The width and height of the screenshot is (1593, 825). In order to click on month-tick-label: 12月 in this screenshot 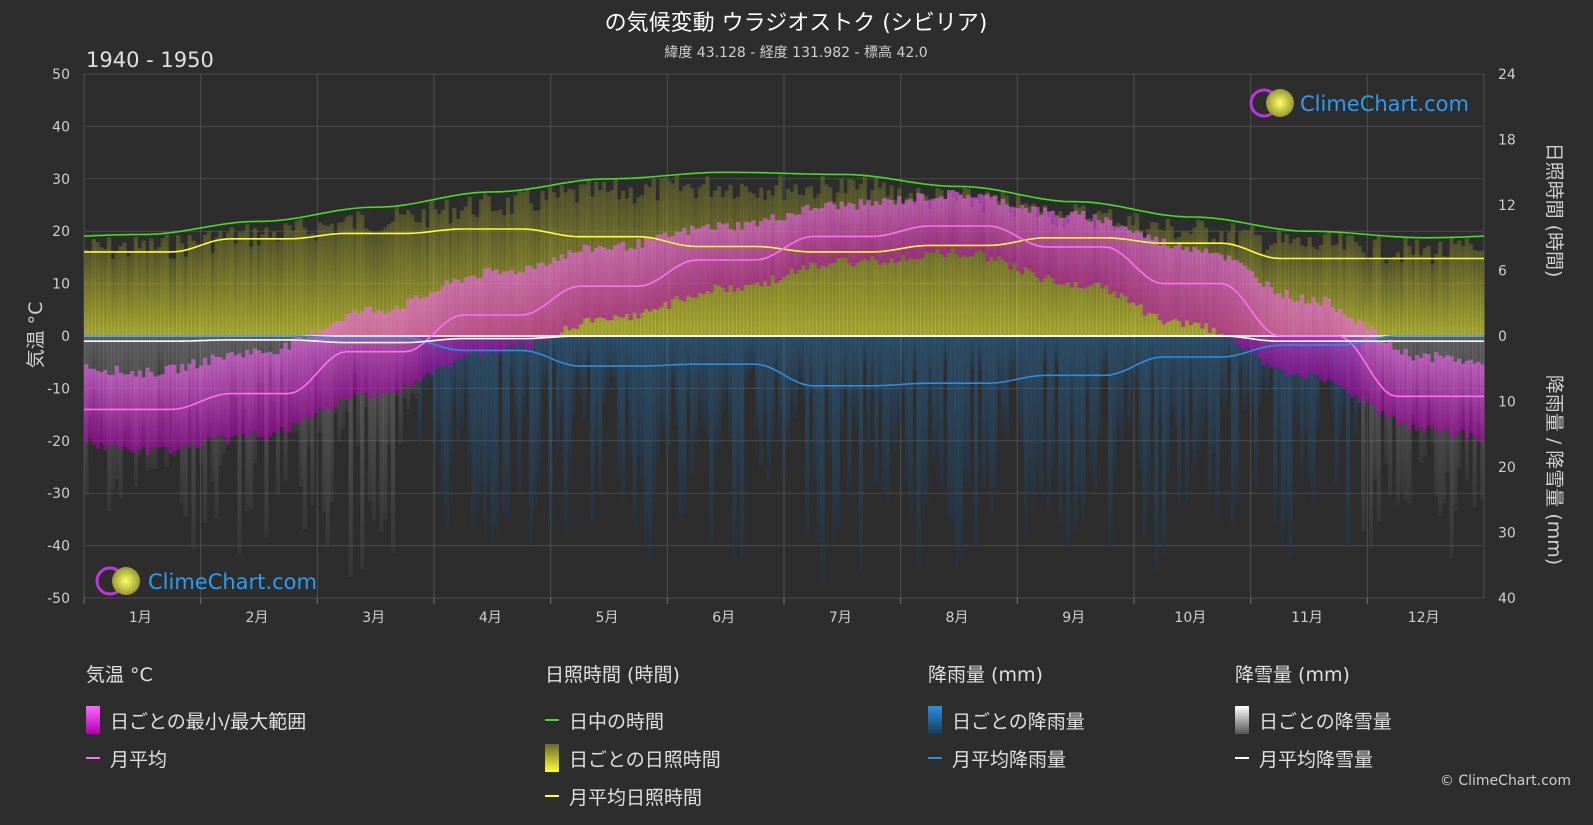, I will do `click(1424, 618)`.